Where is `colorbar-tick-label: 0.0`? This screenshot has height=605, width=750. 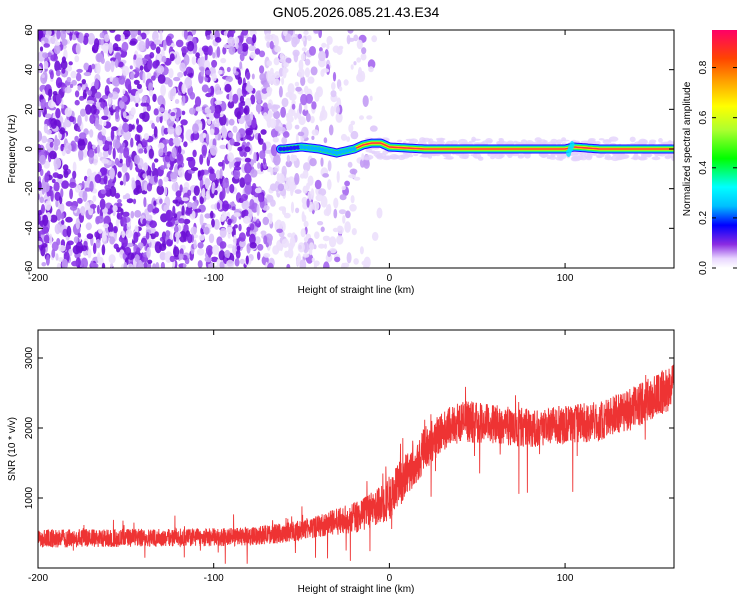 colorbar-tick-label: 0.0 is located at coordinates (703, 268).